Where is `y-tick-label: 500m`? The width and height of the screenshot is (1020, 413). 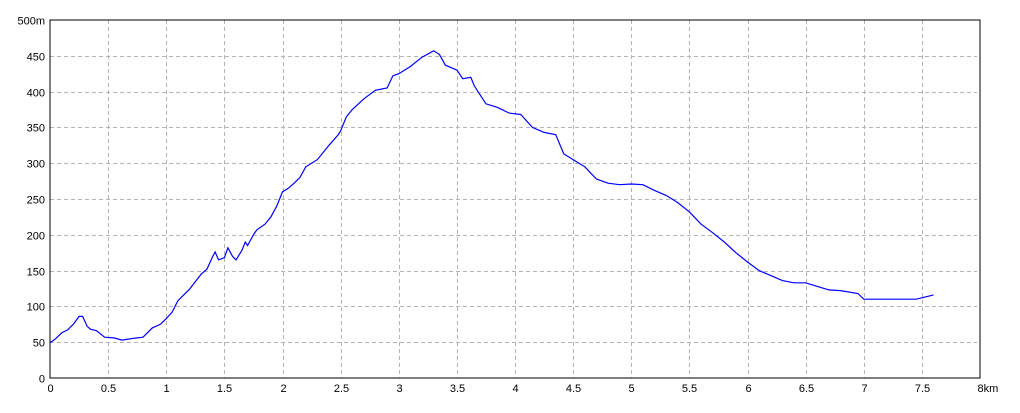
y-tick-label: 500m is located at coordinates (31, 22).